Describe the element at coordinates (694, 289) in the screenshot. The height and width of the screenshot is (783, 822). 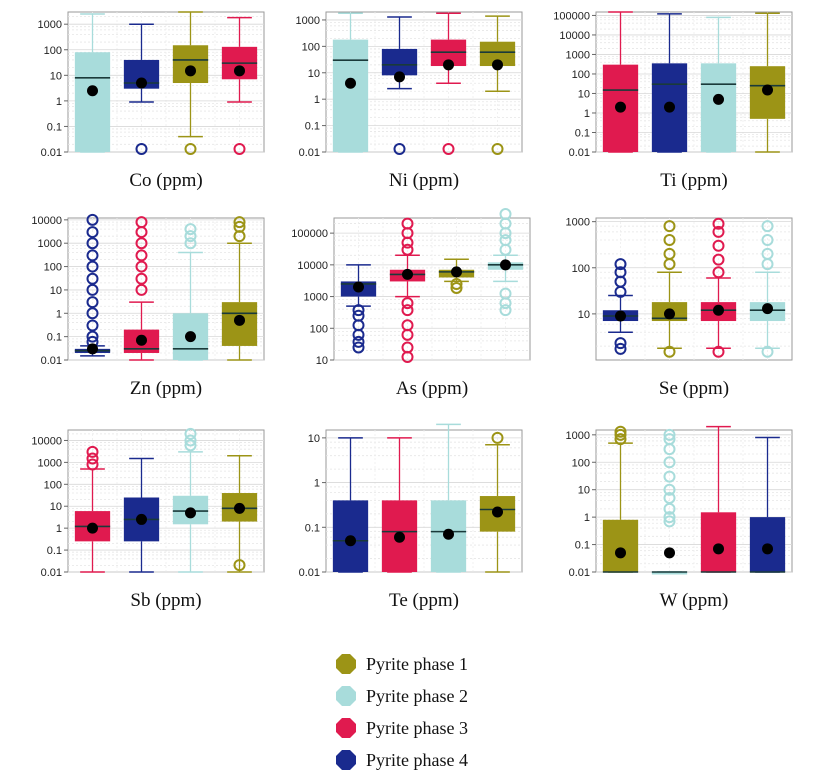
I see `plot-area` at that location.